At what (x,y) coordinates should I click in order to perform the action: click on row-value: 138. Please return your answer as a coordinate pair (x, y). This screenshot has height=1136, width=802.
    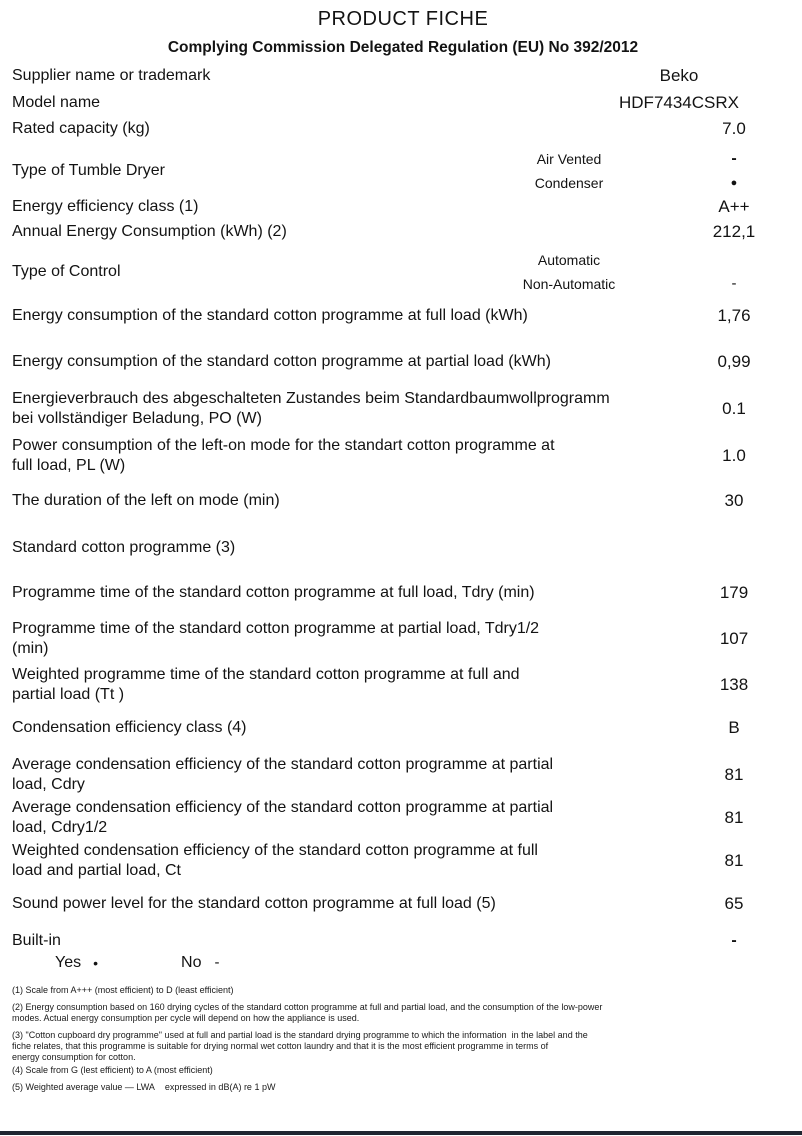
    Looking at the image, I should click on (734, 684).